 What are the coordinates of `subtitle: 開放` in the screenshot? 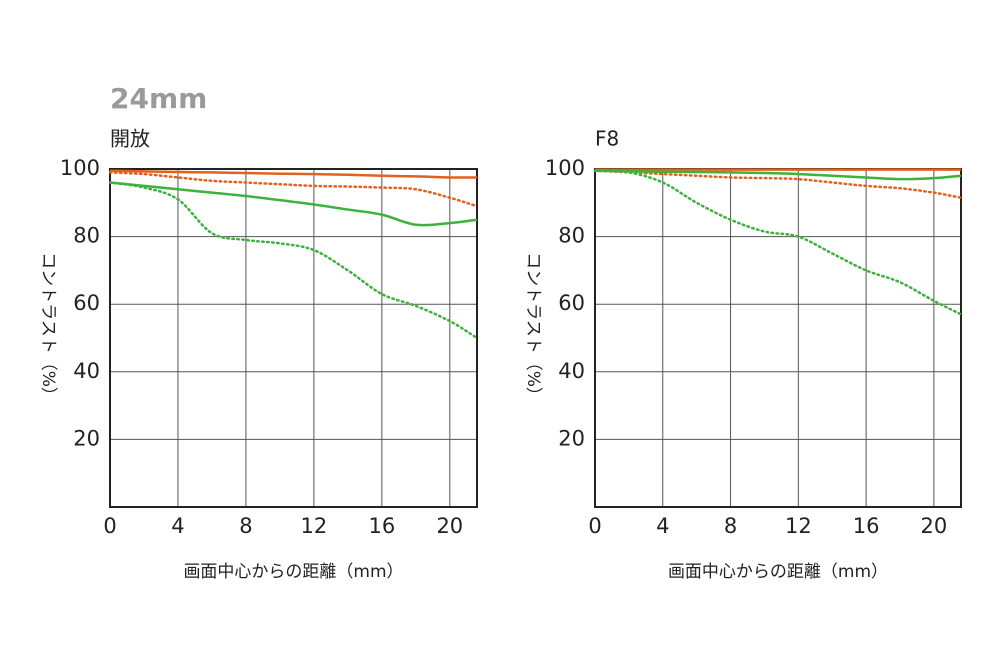 It's located at (130, 139).